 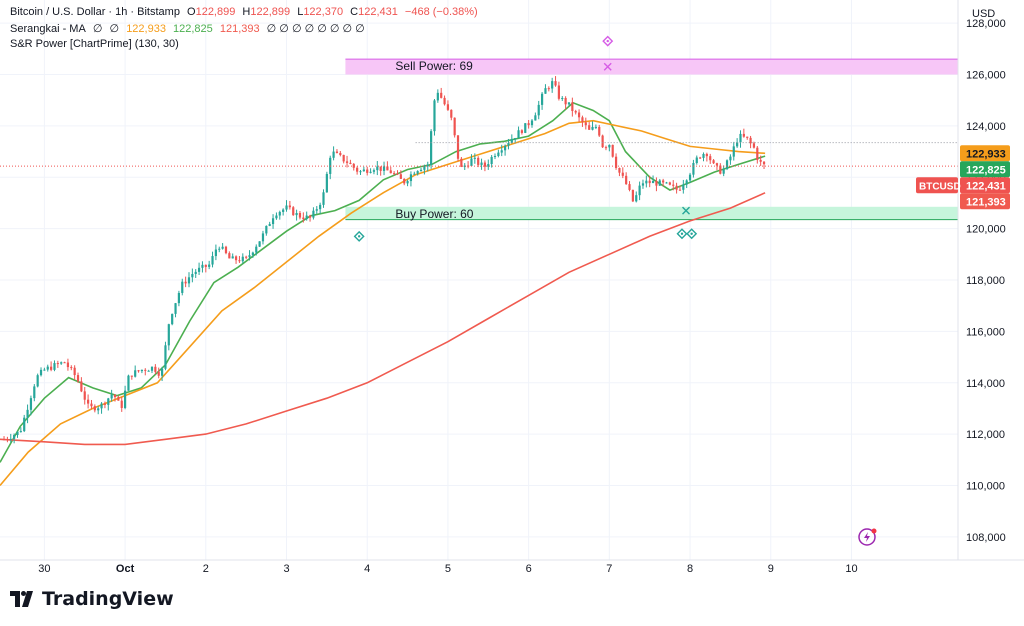 What do you see at coordinates (985, 487) in the screenshot?
I see `price-tick-label: 110,000` at bounding box center [985, 487].